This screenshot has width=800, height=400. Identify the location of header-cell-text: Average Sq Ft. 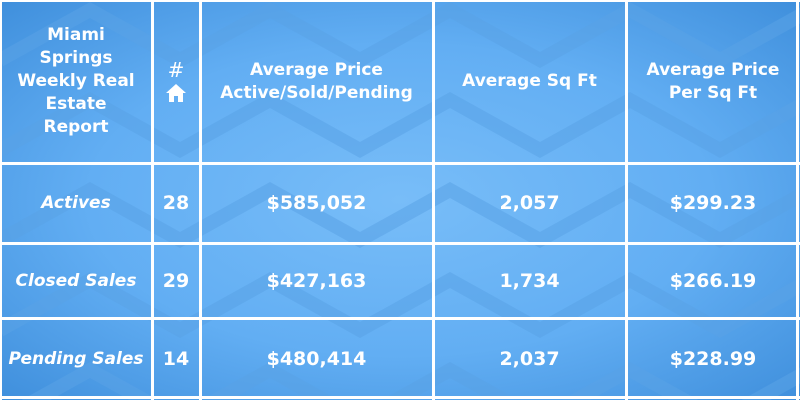
(529, 81).